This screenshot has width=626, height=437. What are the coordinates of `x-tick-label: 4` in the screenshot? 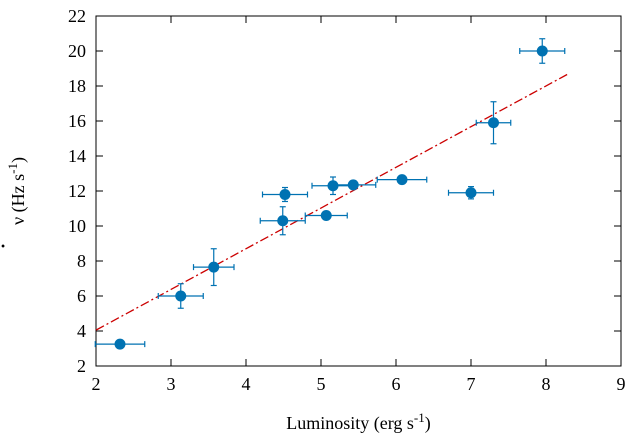 It's located at (246, 384).